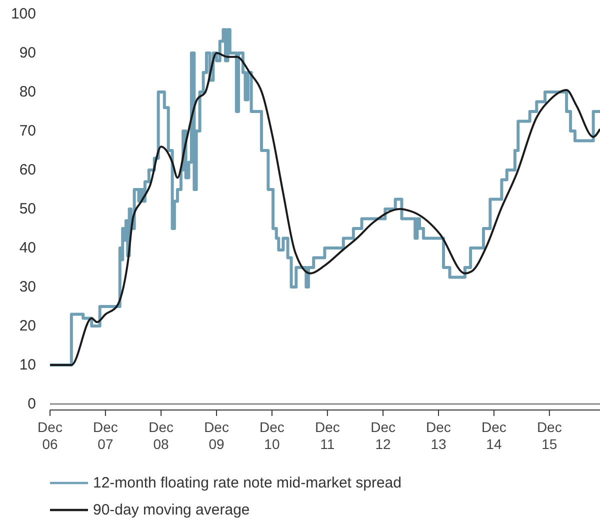  I want to click on legend-label: 90-day moving average, so click(171, 510).